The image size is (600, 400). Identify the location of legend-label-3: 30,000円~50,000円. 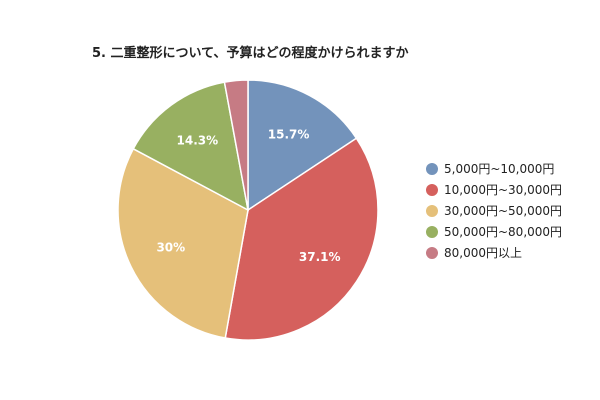
(503, 211).